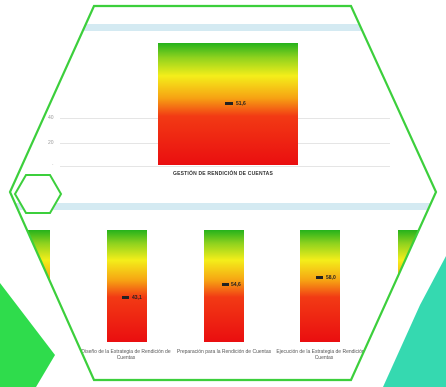 The width and height of the screenshot is (446, 387). I want to click on top-category-label: GESTIÓN DE RENDICIÓN DE CUENTAS, so click(223, 174).